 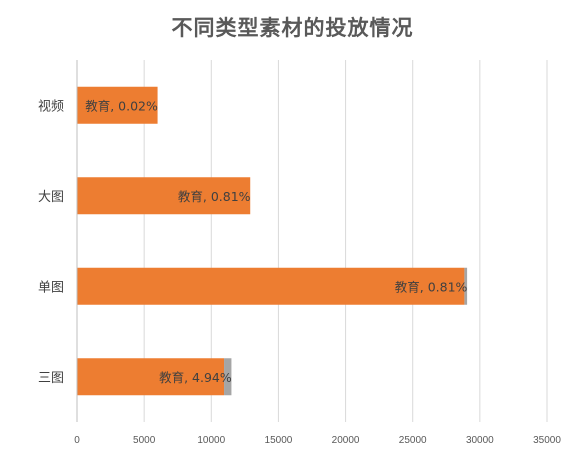 What do you see at coordinates (121, 105) in the screenshot?
I see `data-label: 教育, 0.02%` at bounding box center [121, 105].